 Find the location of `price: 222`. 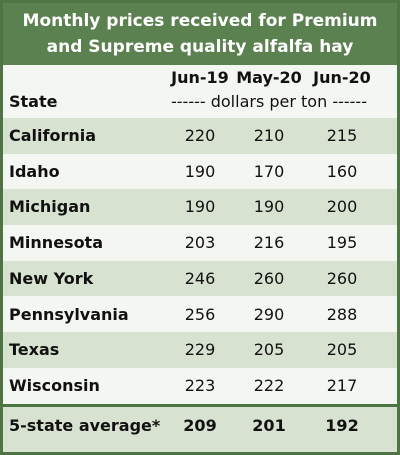

price: 222 is located at coordinates (269, 385).